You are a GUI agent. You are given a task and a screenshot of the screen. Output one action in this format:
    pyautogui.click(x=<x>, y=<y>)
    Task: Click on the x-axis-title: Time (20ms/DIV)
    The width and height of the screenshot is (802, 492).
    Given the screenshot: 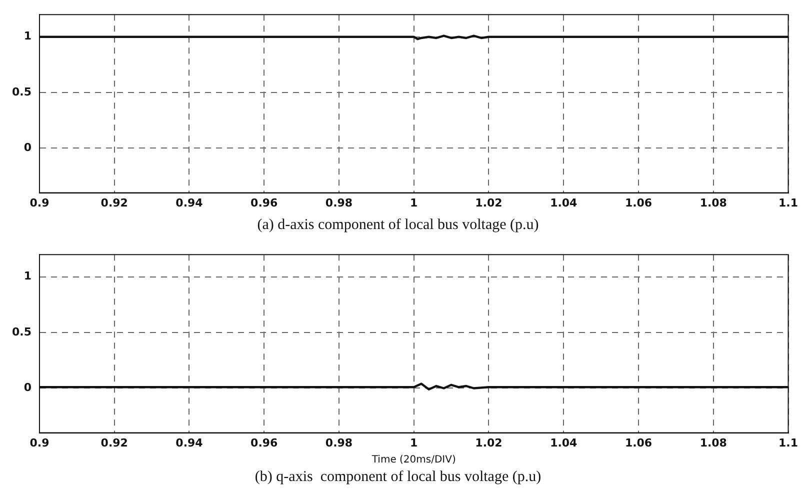 What is the action you would take?
    pyautogui.click(x=413, y=460)
    